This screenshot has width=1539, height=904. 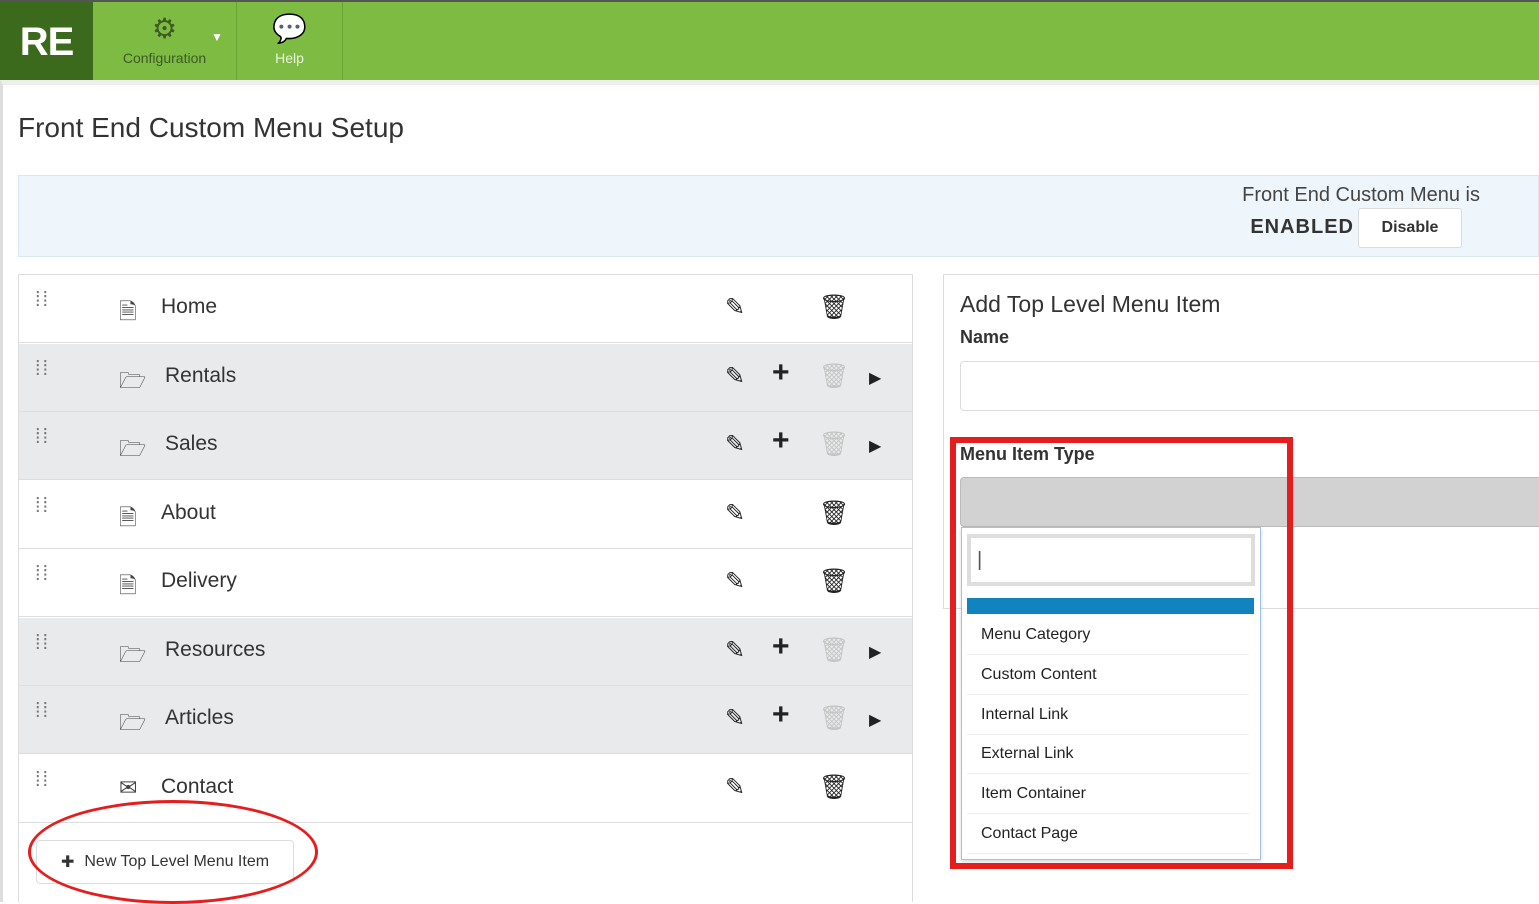 What do you see at coordinates (199, 580) in the screenshot?
I see `menu-item-label: Delivery` at bounding box center [199, 580].